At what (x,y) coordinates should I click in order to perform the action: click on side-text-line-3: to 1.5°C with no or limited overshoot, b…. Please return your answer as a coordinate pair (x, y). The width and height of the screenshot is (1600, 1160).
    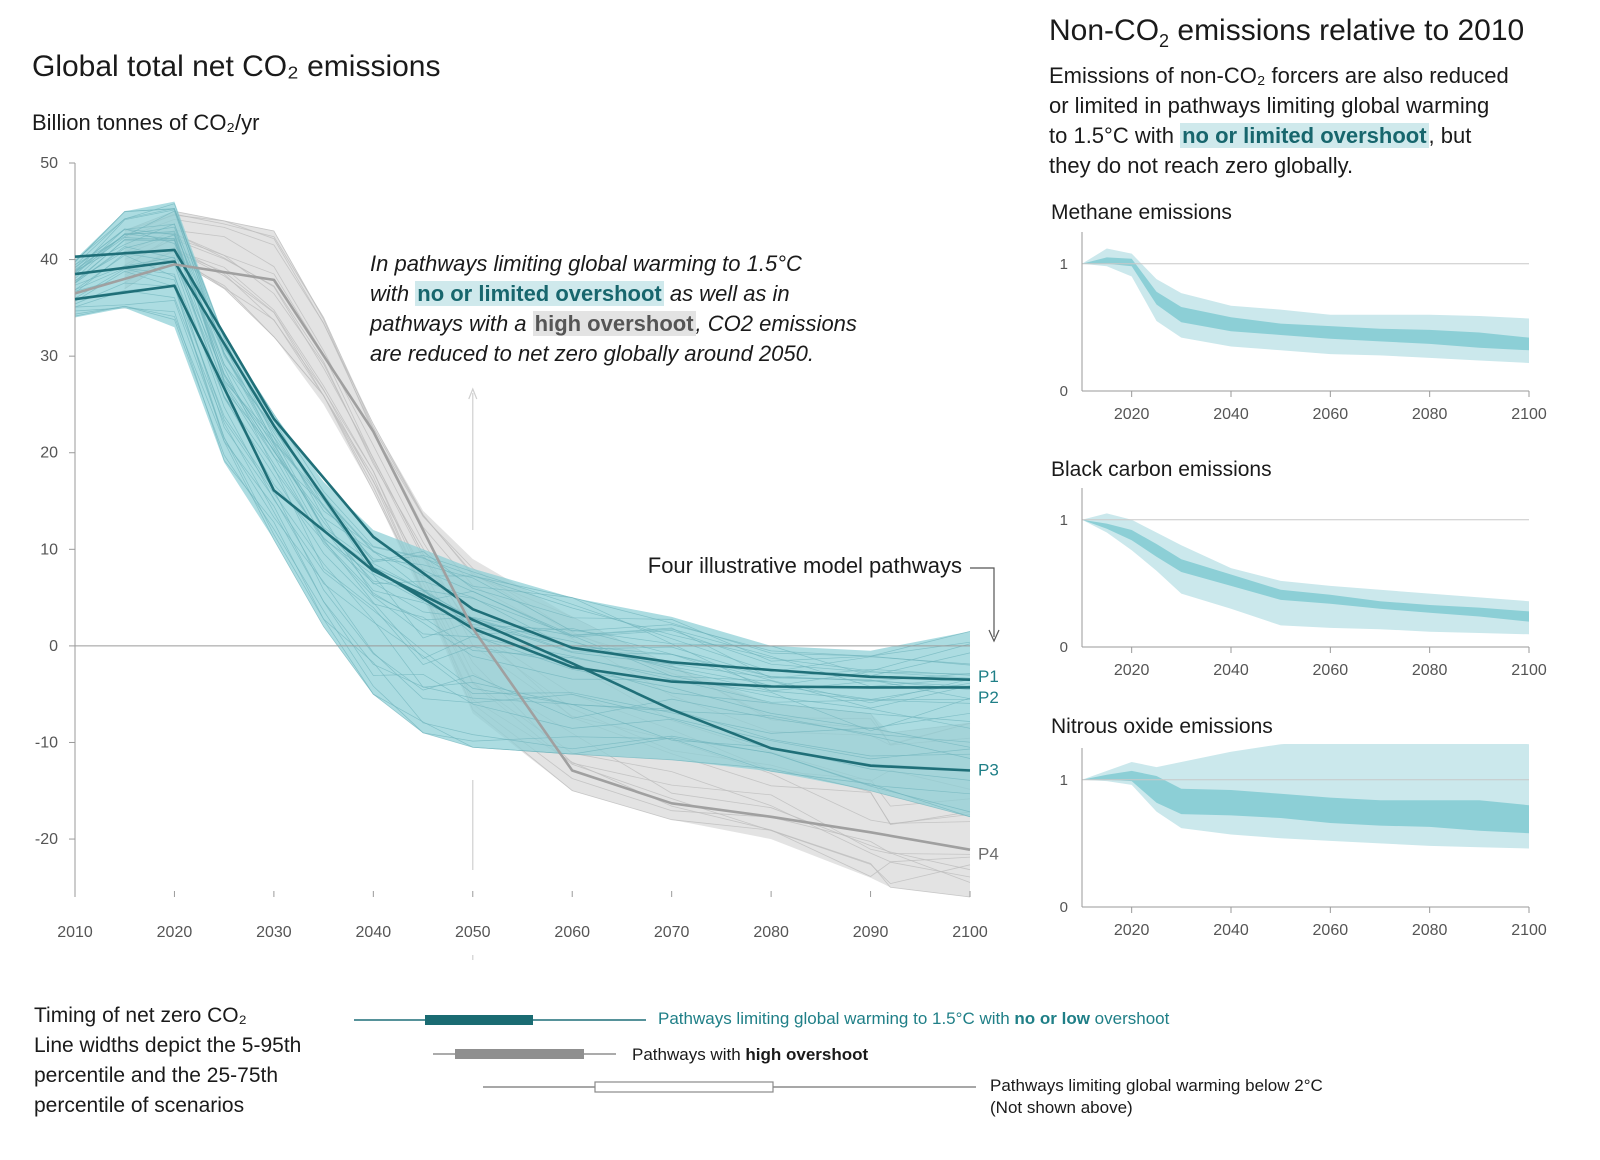
    Looking at the image, I should click on (1321, 136).